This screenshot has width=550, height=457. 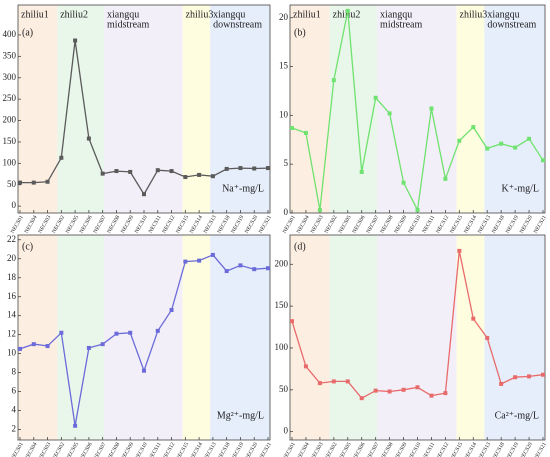 I want to click on y-tick-label: 250, so click(x=10, y=98).